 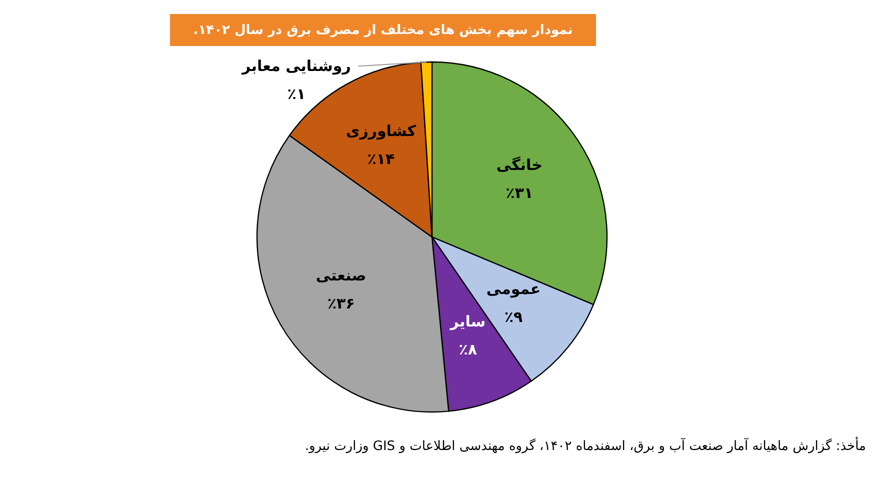 What do you see at coordinates (513, 289) in the screenshot?
I see `slice-label: عمومی` at bounding box center [513, 289].